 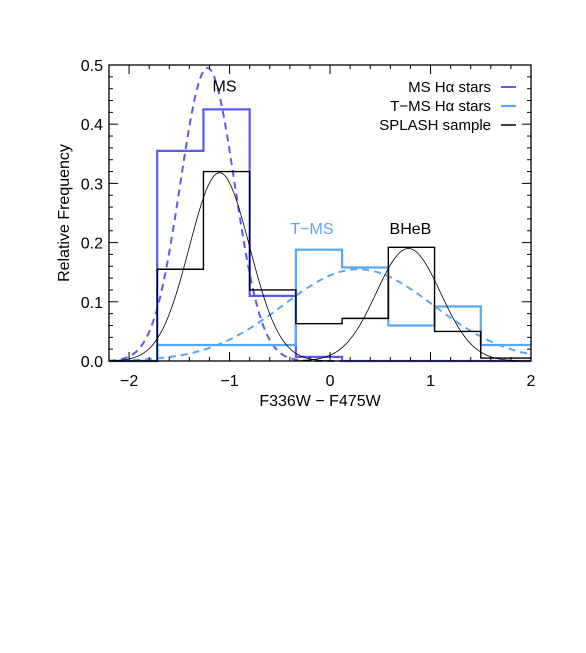 I want to click on y-tick-label: 0.3, so click(x=92, y=184).